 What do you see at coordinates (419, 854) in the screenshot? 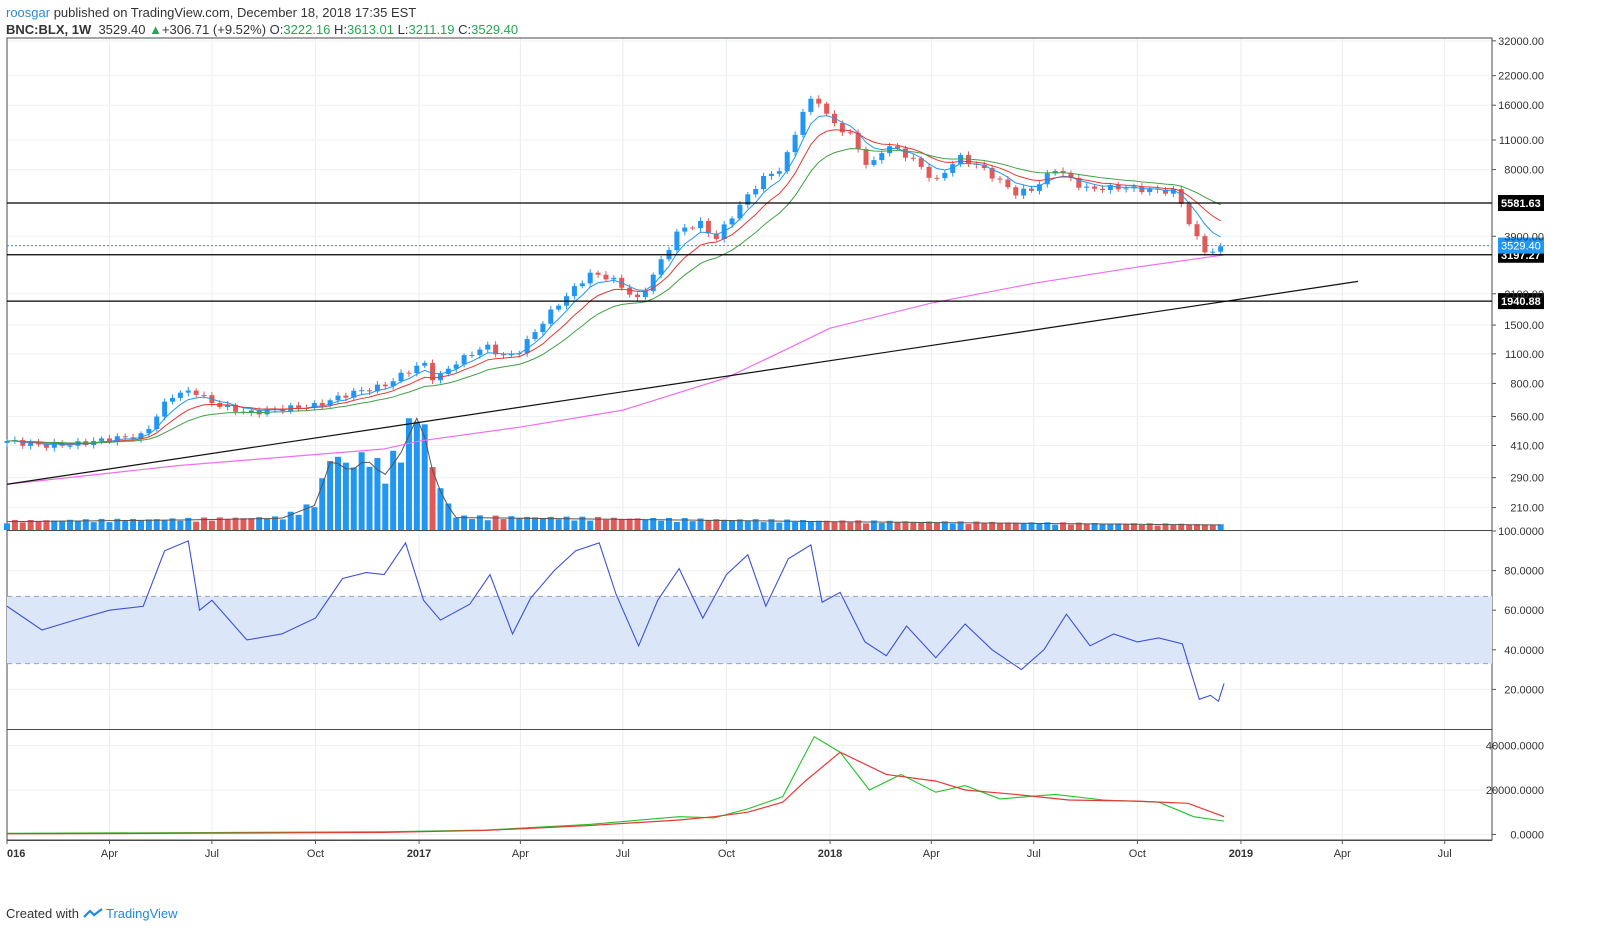
I see `x-axis-label: 2017` at bounding box center [419, 854].